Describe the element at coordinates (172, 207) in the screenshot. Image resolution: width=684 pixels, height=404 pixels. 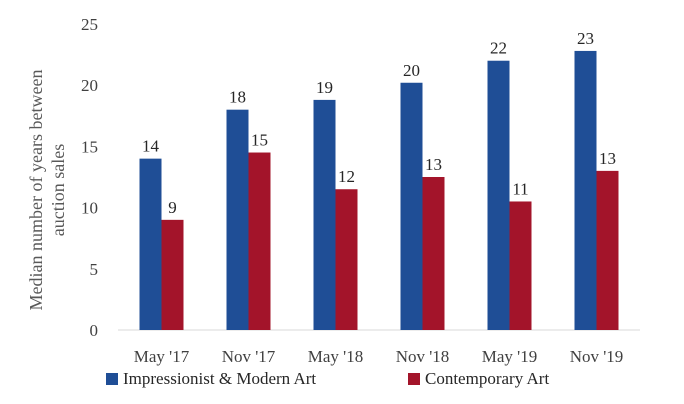
I see `data-label-contemporary-0: 9` at that location.